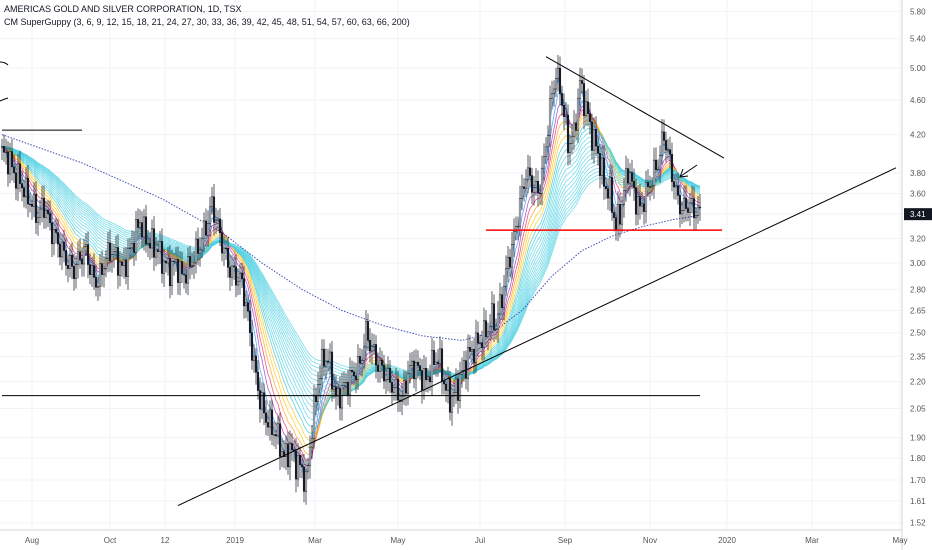  I want to click on last-price-label: 3.41, so click(918, 214).